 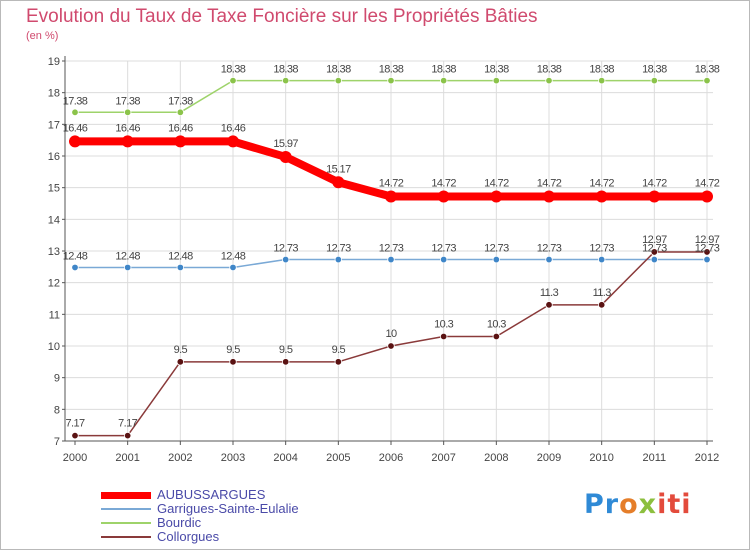 What do you see at coordinates (54, 252) in the screenshot?
I see `y-tick-label-13: 13` at bounding box center [54, 252].